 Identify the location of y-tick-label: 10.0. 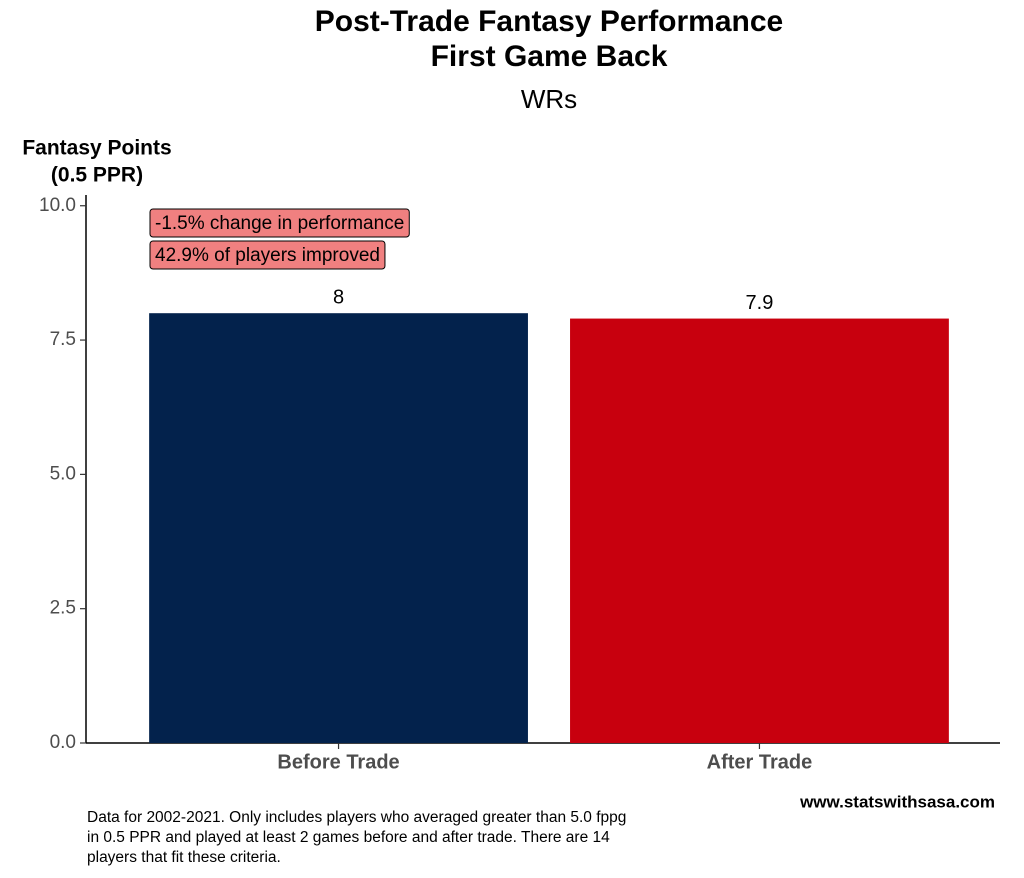
(57, 205).